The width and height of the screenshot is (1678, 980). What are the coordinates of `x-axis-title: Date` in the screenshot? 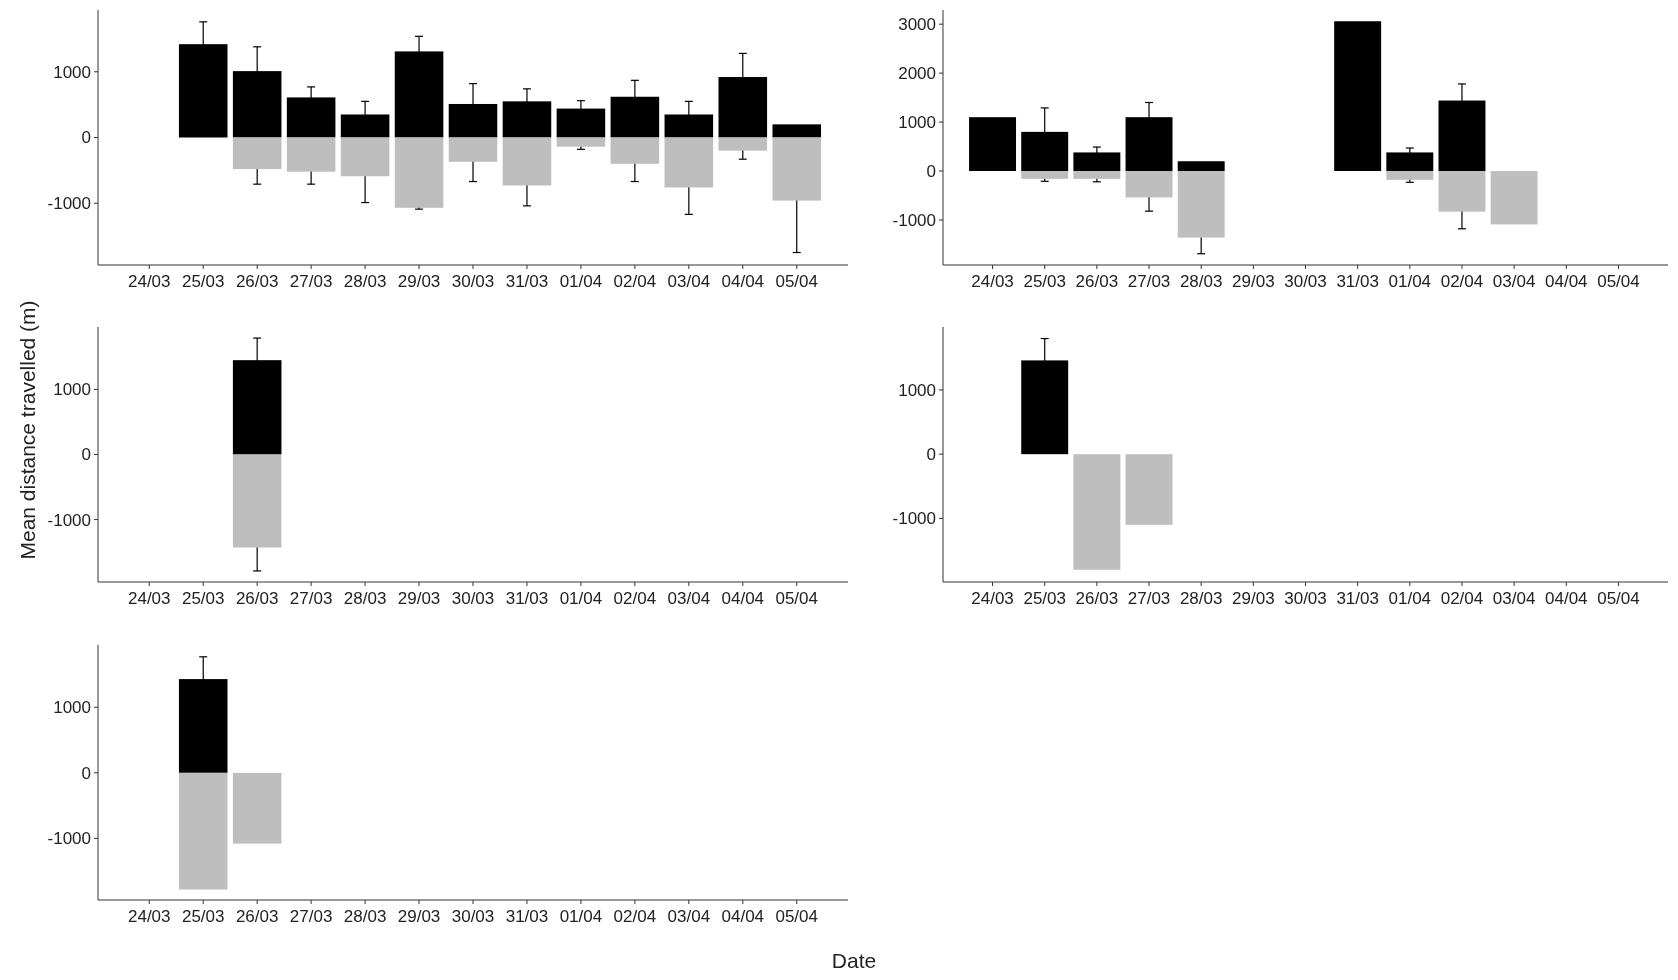 It's located at (854, 960).